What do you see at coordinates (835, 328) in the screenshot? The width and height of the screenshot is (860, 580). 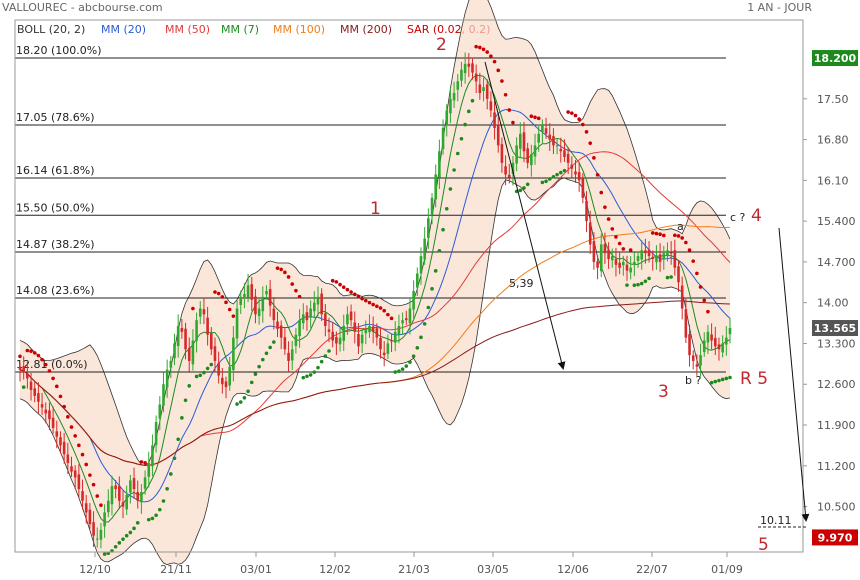 I see `price-tag: 13.565` at bounding box center [835, 328].